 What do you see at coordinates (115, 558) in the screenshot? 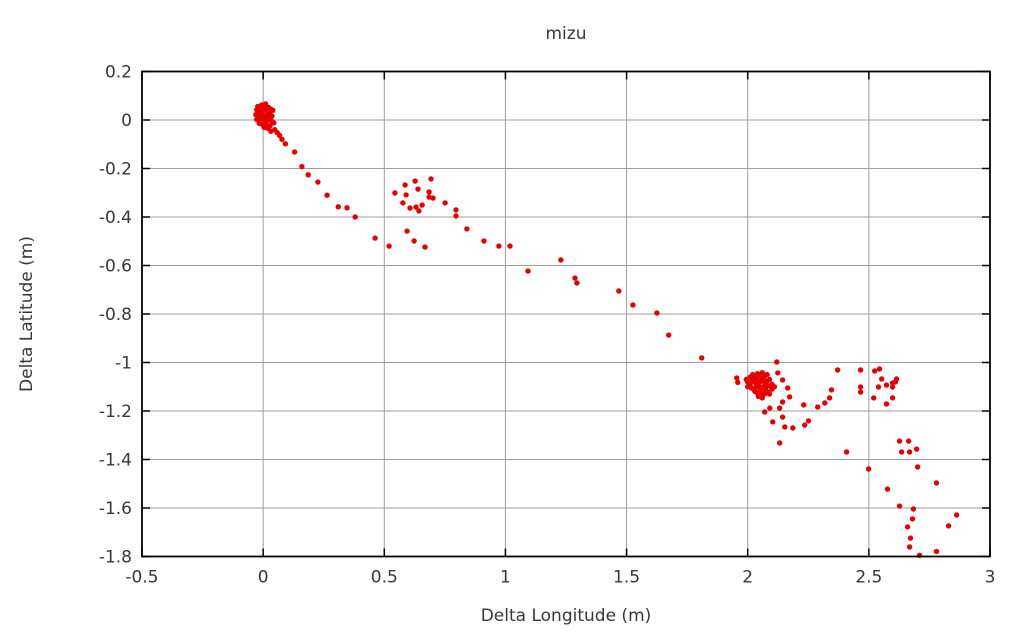
I see `y-tick-label: -1.8` at bounding box center [115, 558].